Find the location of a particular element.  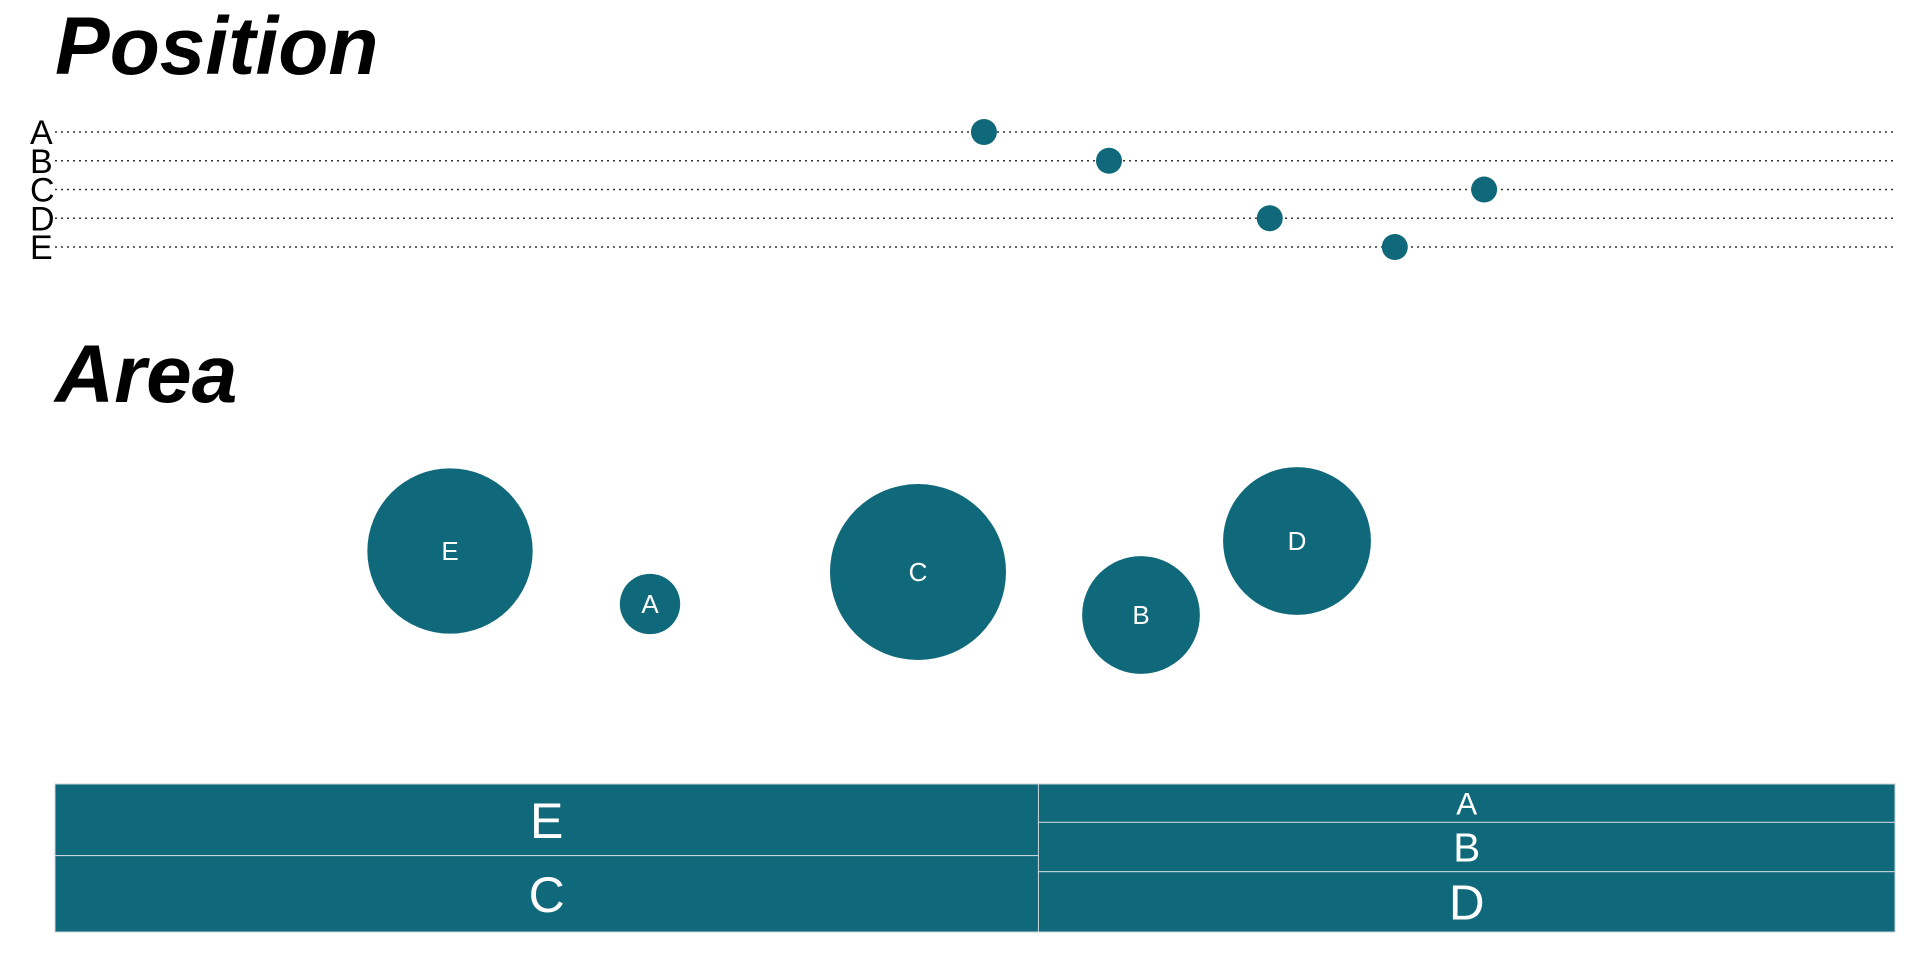

row-label-b: B is located at coordinates (41, 162).